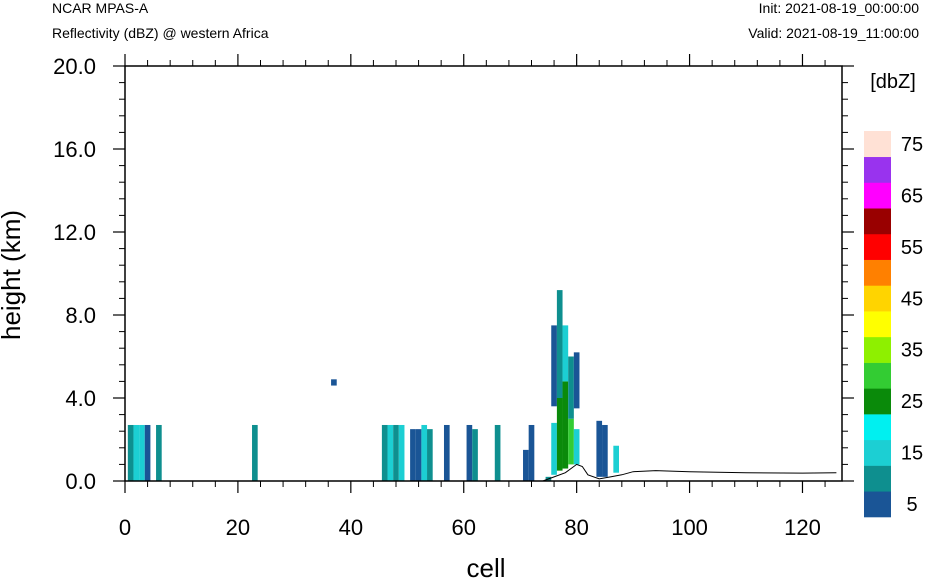 This screenshot has width=925, height=580. I want to click on colorbar-label: 45, so click(912, 299).